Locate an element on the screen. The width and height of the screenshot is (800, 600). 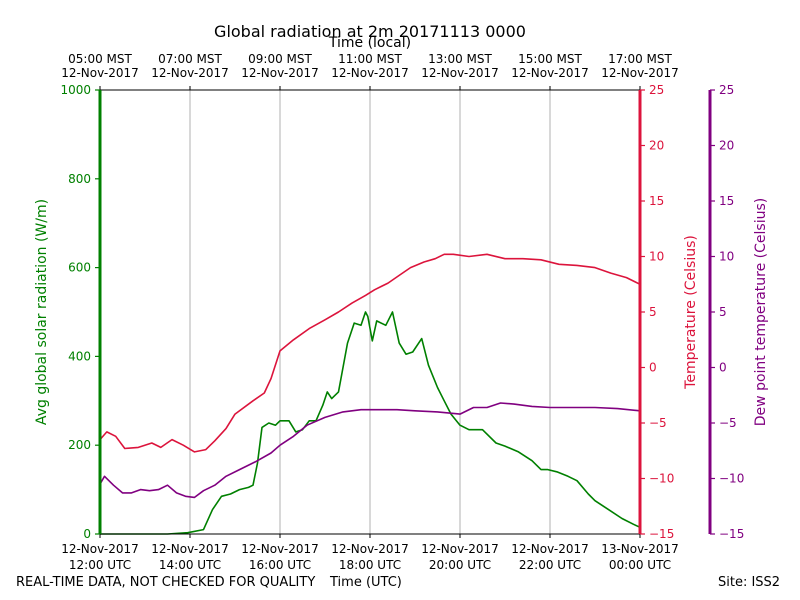
radiation-tick-label: 0 is located at coordinates (87, 534).